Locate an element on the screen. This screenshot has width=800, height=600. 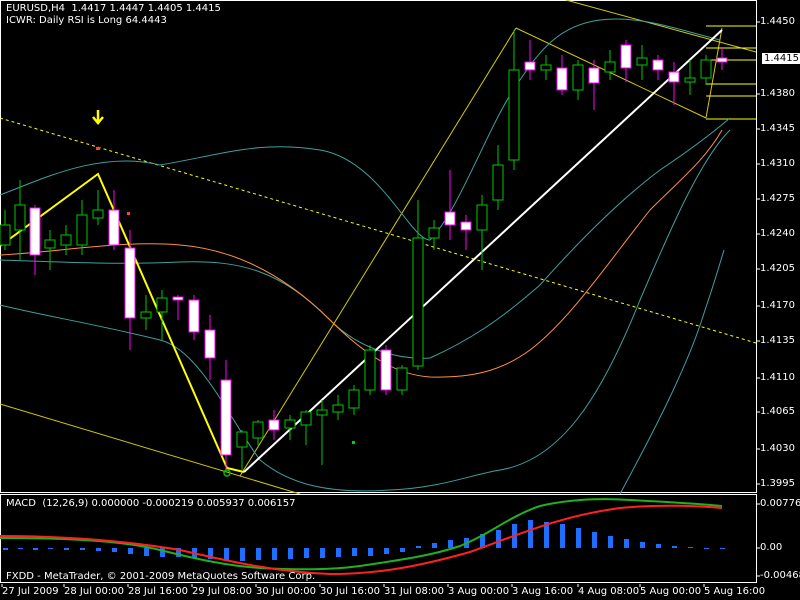
time-label: 30 Jul 16:00 is located at coordinates (350, 591).